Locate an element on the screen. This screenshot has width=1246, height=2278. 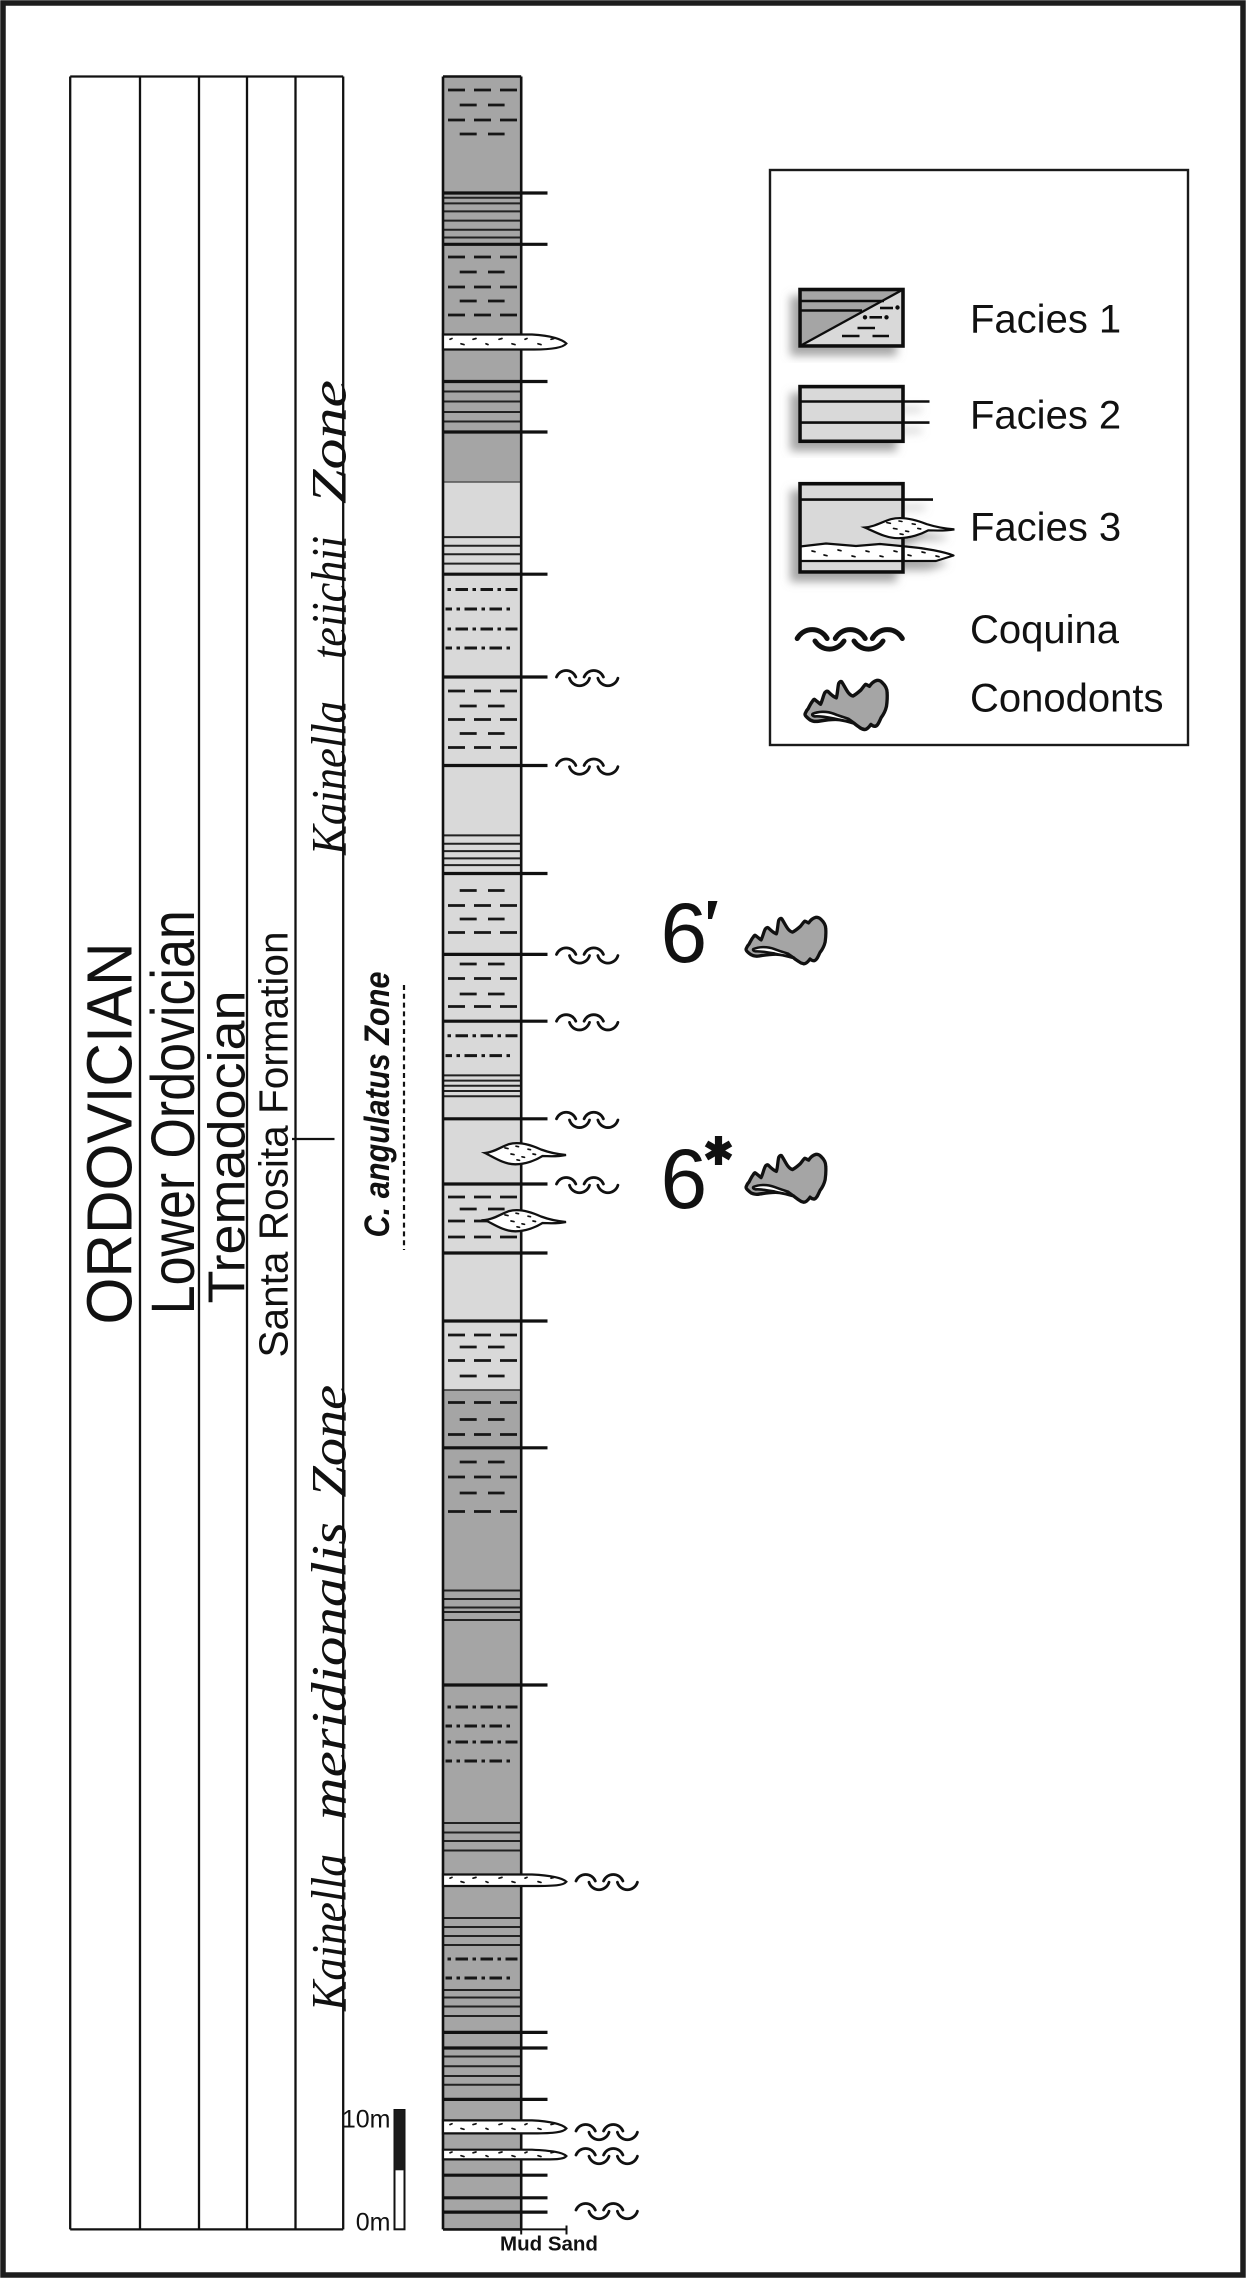
svg-text: ORDOVICIAN is located at coordinates (110, 1134).